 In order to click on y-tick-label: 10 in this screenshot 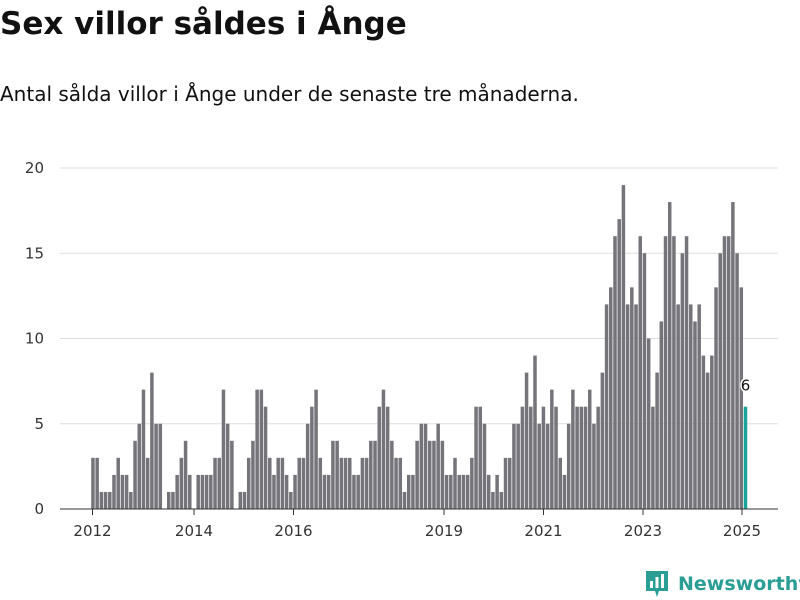, I will do `click(34, 339)`.